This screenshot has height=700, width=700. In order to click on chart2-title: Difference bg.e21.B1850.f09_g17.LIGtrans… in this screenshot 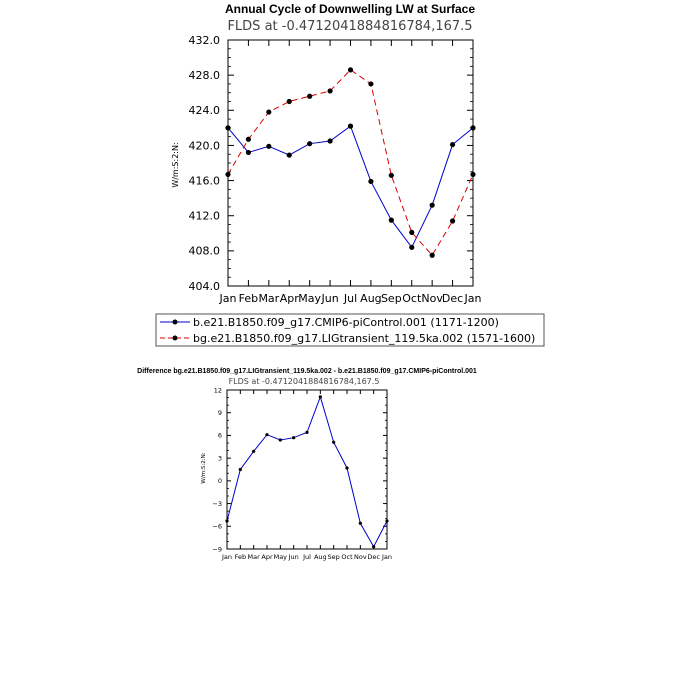, I will do `click(307, 371)`.